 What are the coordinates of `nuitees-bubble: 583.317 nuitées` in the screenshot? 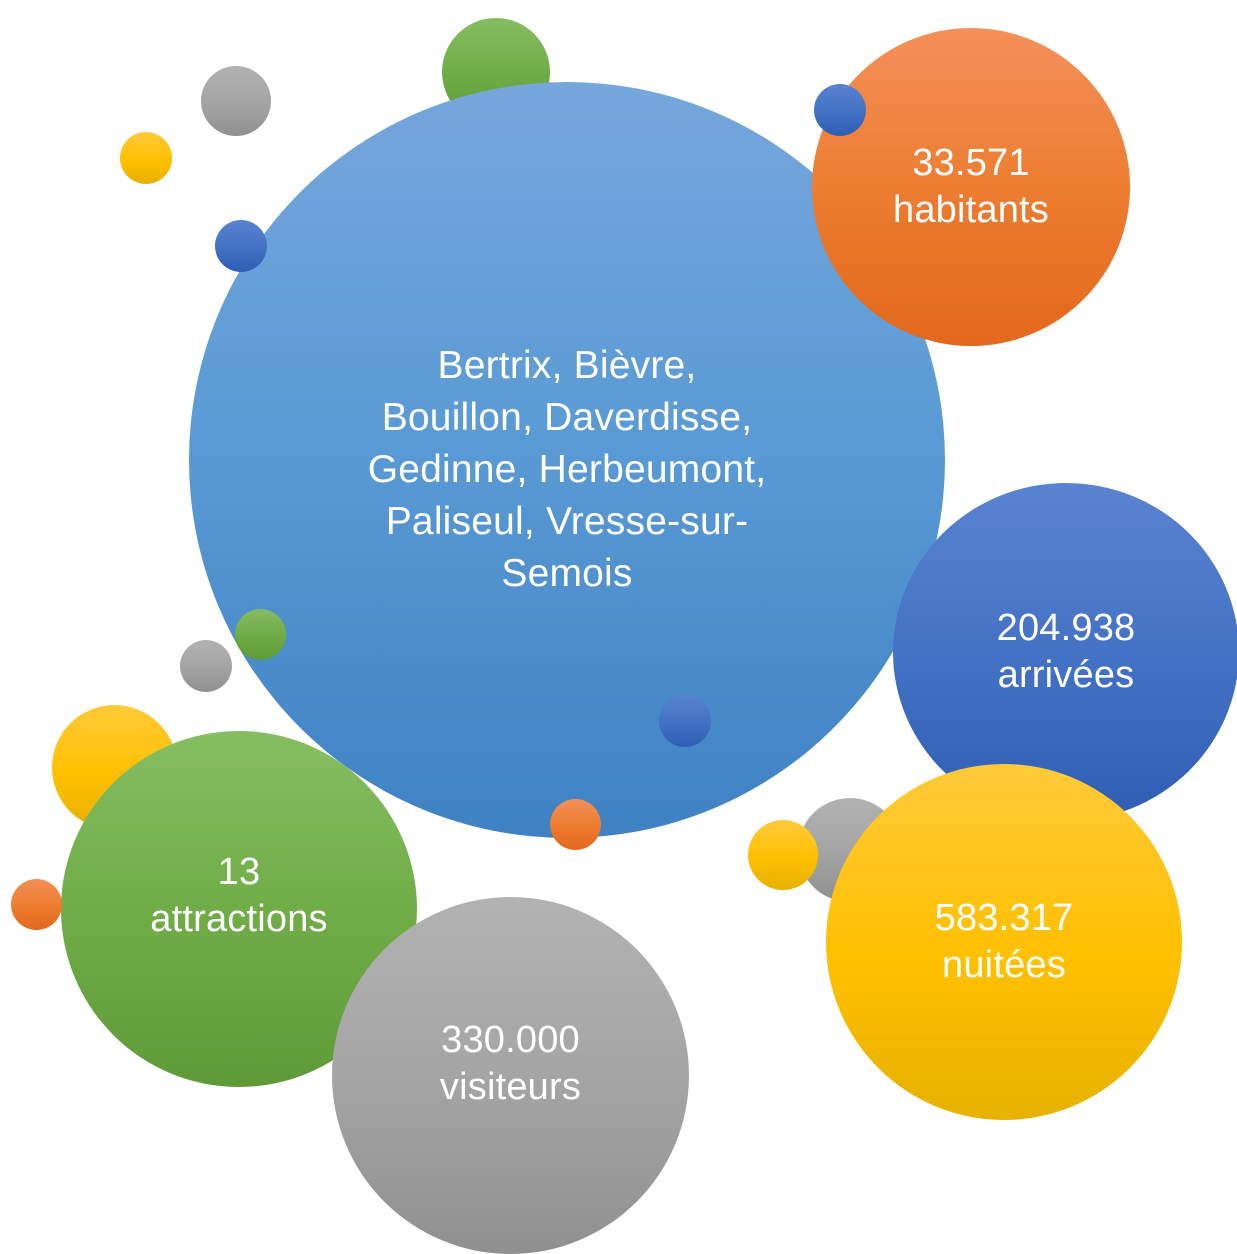 It's located at (1004, 942).